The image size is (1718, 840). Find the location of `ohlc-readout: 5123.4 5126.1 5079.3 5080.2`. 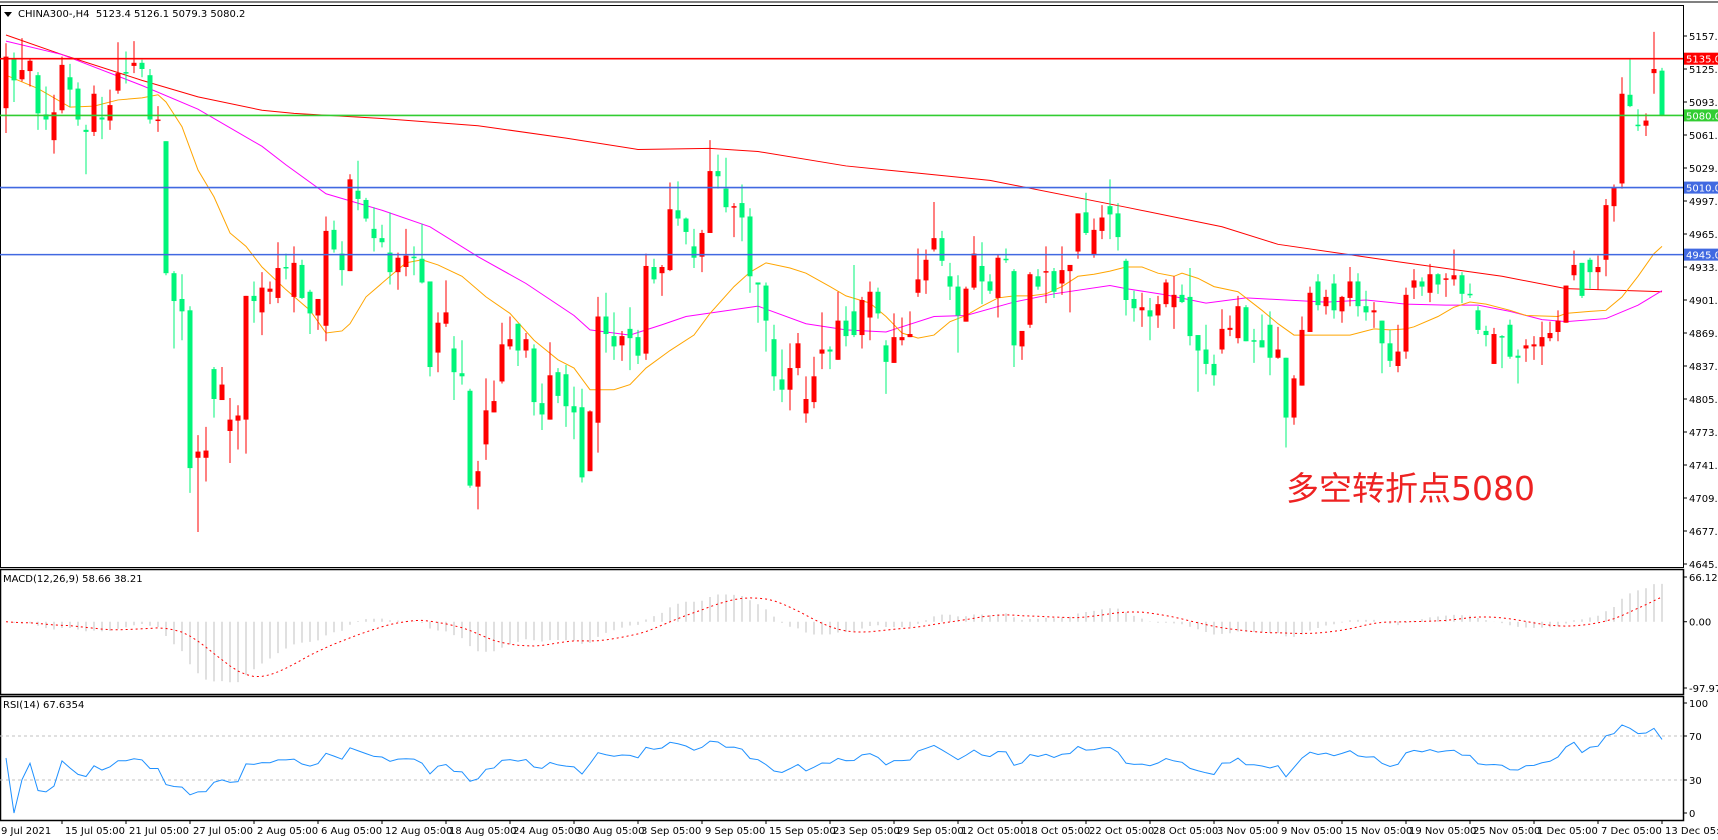

ohlc-readout: 5123.4 5126.1 5079.3 5080.2 is located at coordinates (170, 14).